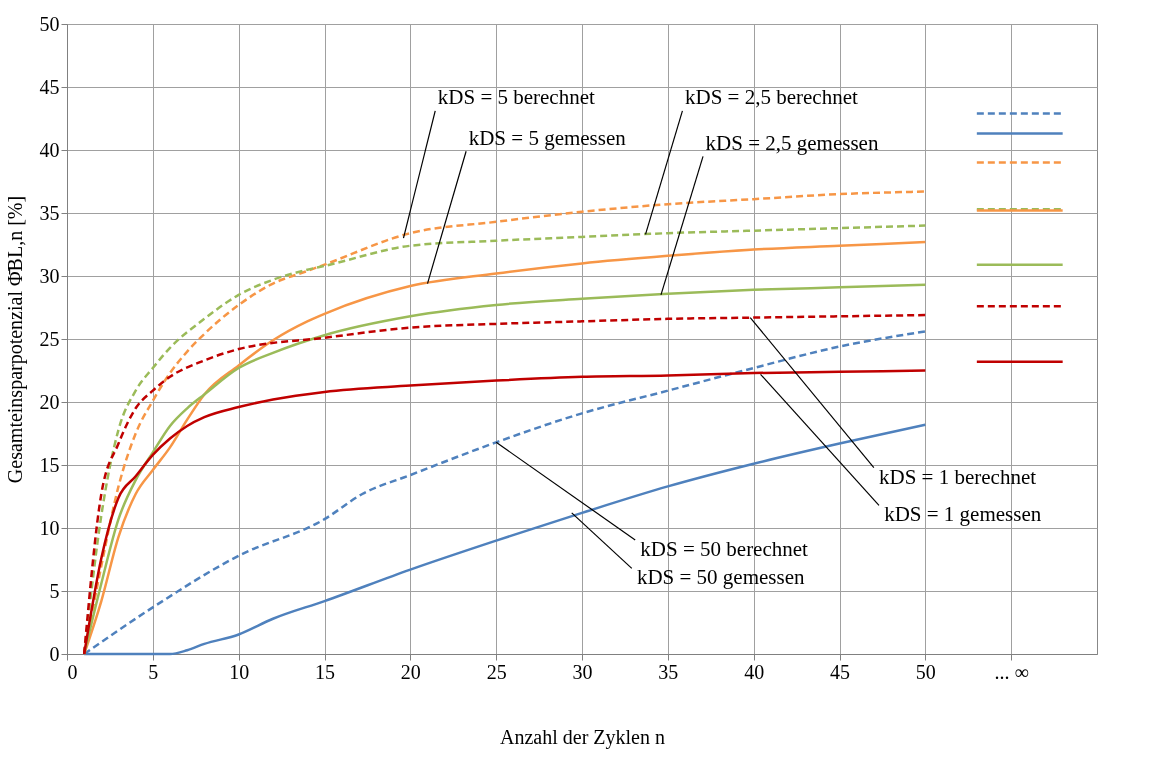  Describe the element at coordinates (582, 737) in the screenshot. I see `x-axis-title: Anzahl der Zyklen n` at that location.